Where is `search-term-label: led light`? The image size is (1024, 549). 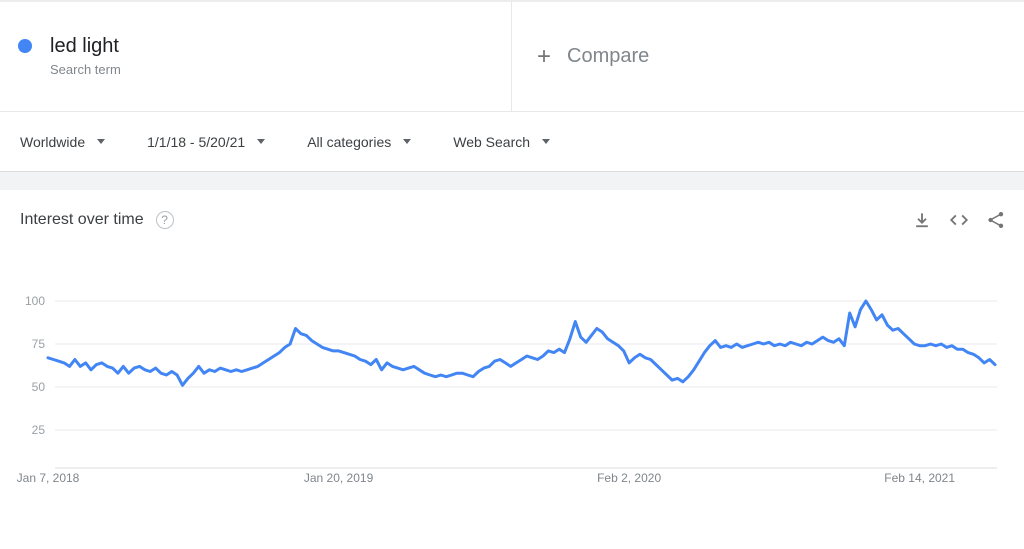 search-term-label: led light is located at coordinates (84, 46).